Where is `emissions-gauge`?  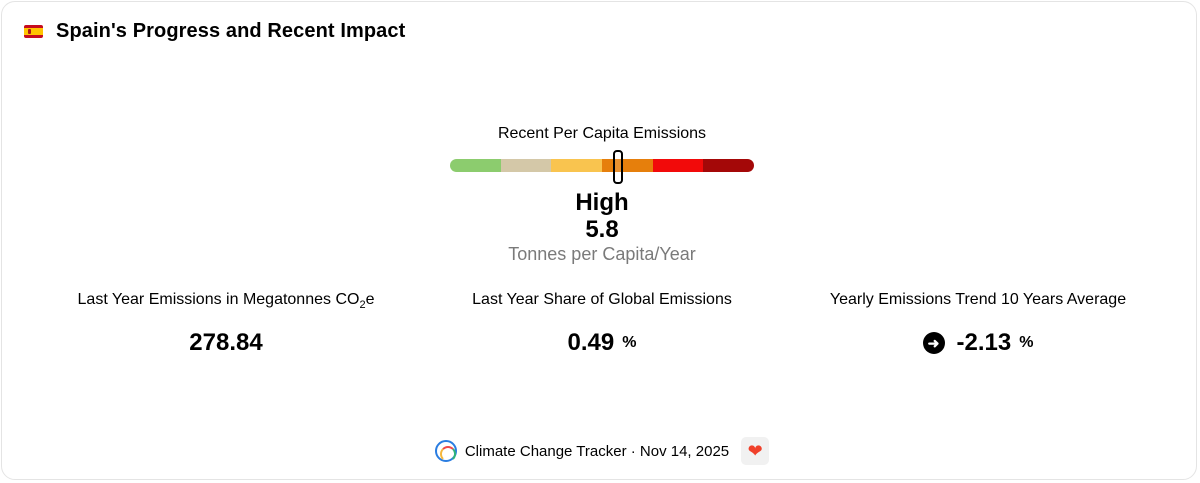
emissions-gauge is located at coordinates (602, 165).